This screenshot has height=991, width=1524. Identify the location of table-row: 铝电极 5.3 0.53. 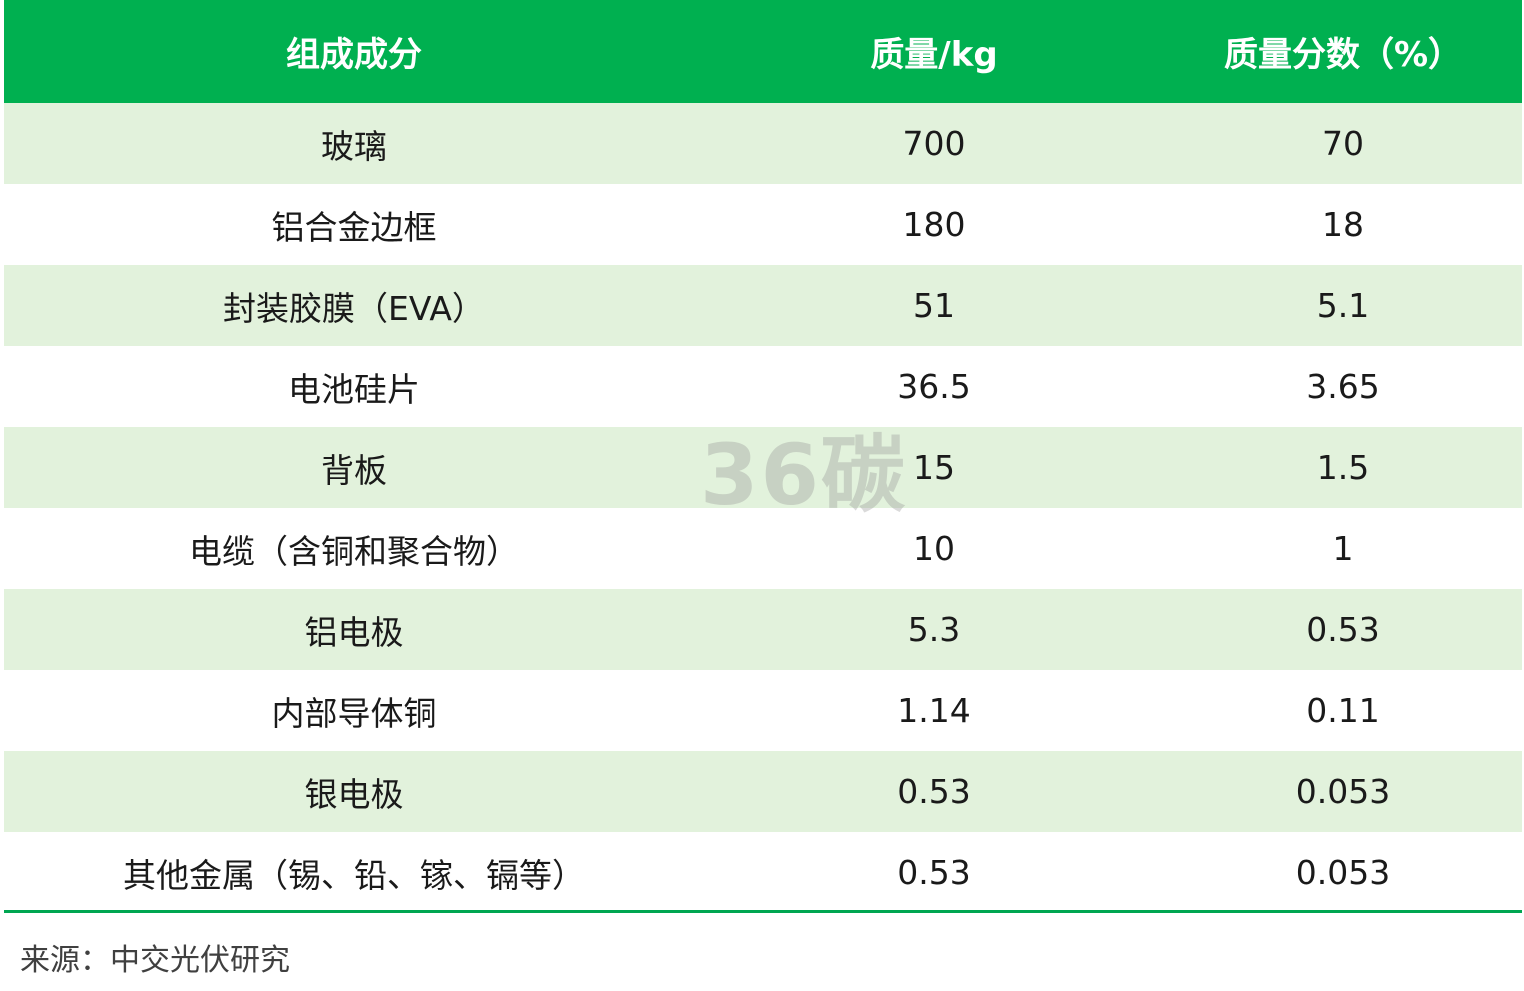
(763, 629).